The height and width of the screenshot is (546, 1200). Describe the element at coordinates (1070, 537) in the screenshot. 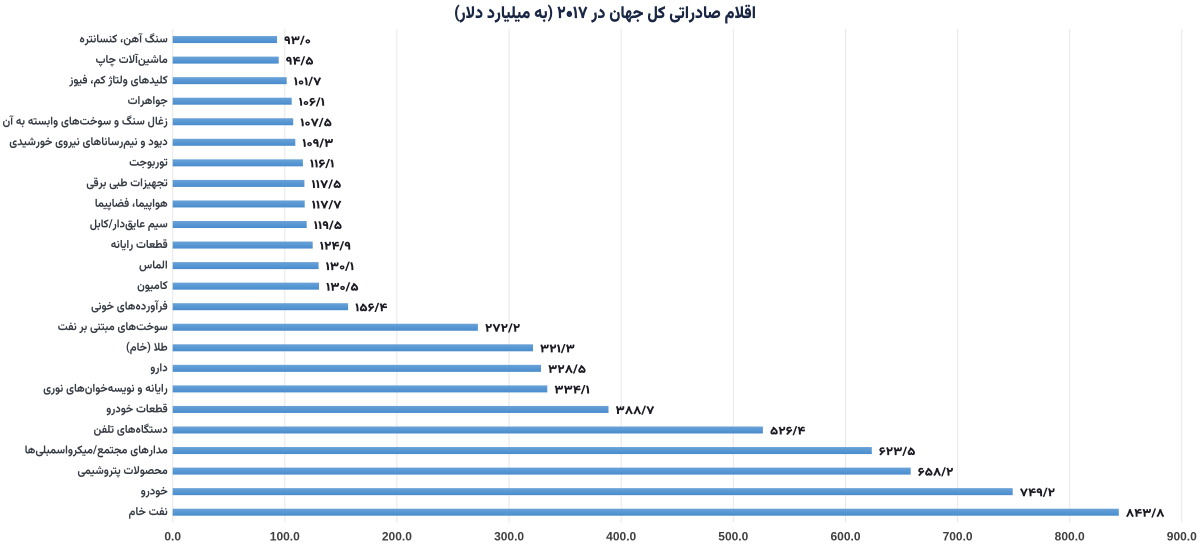

I see `svg-text: 800.0` at that location.